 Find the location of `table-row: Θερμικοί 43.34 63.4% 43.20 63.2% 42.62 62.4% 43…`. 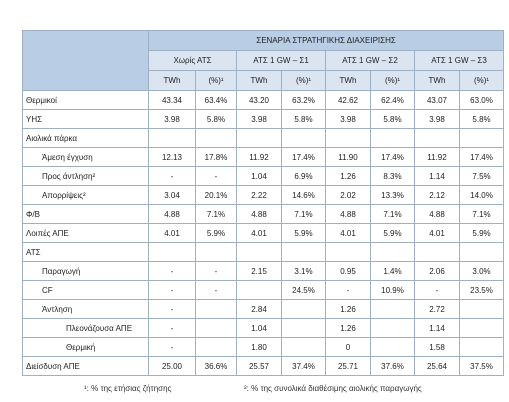

table-row: Θερμικοί 43.34 63.4% 43.20 63.2% 42.62 62.4% 43… is located at coordinates (263, 100).